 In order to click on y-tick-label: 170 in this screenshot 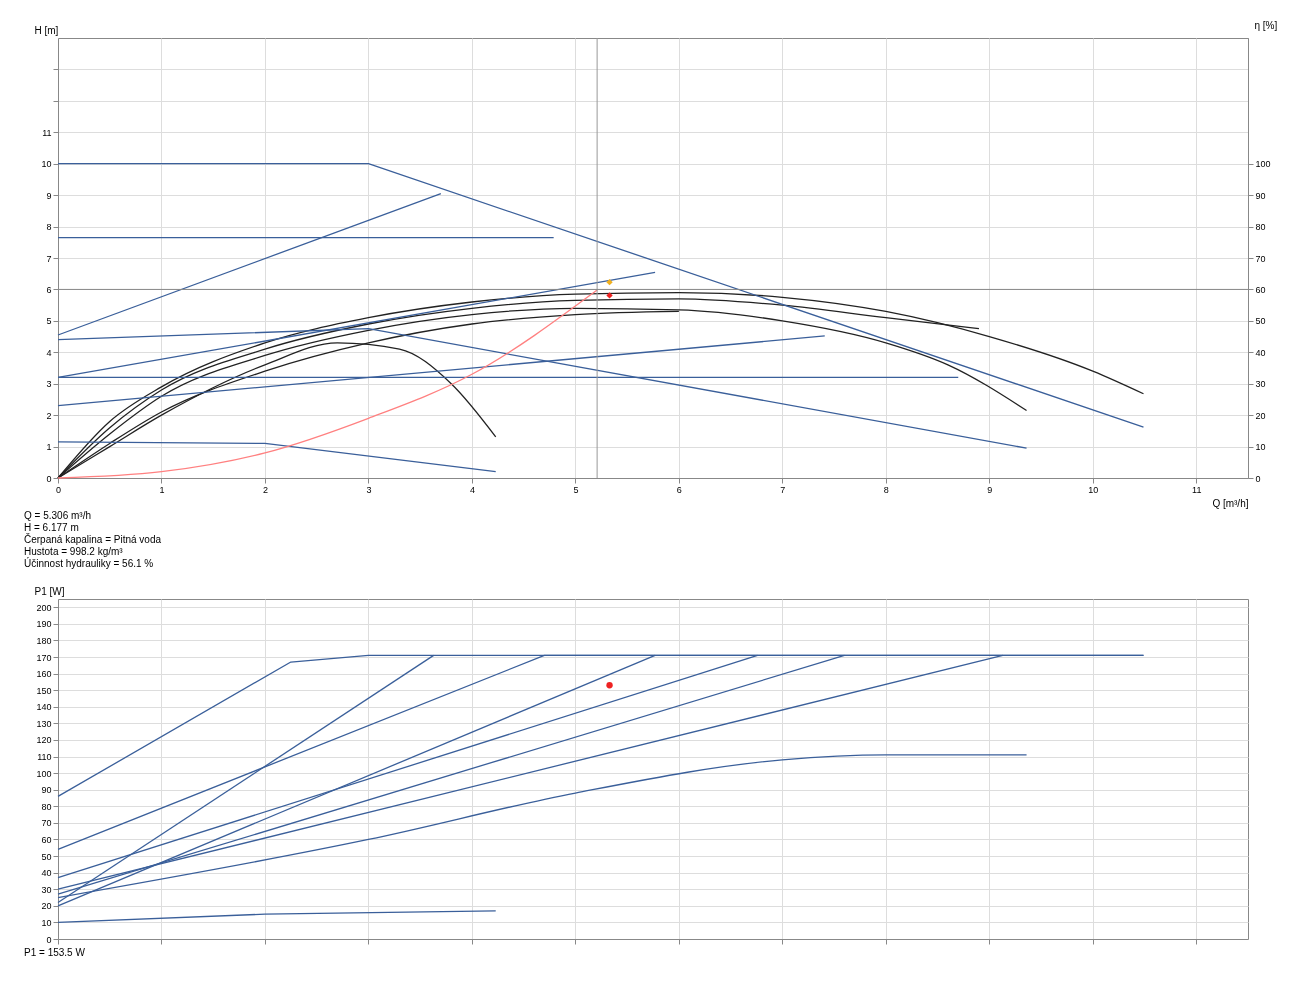, I will do `click(44, 657)`.